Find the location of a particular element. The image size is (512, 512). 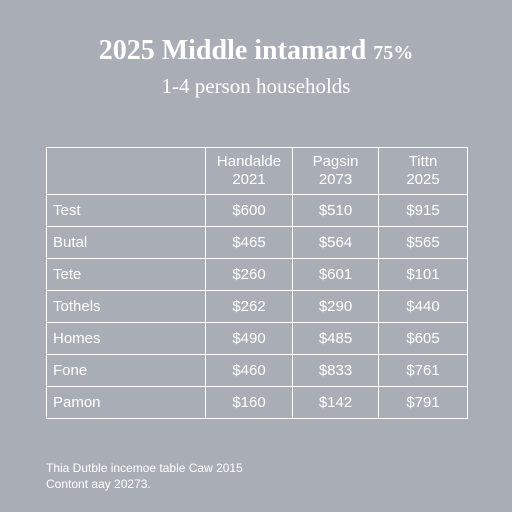

row-label: Butal is located at coordinates (126, 242).